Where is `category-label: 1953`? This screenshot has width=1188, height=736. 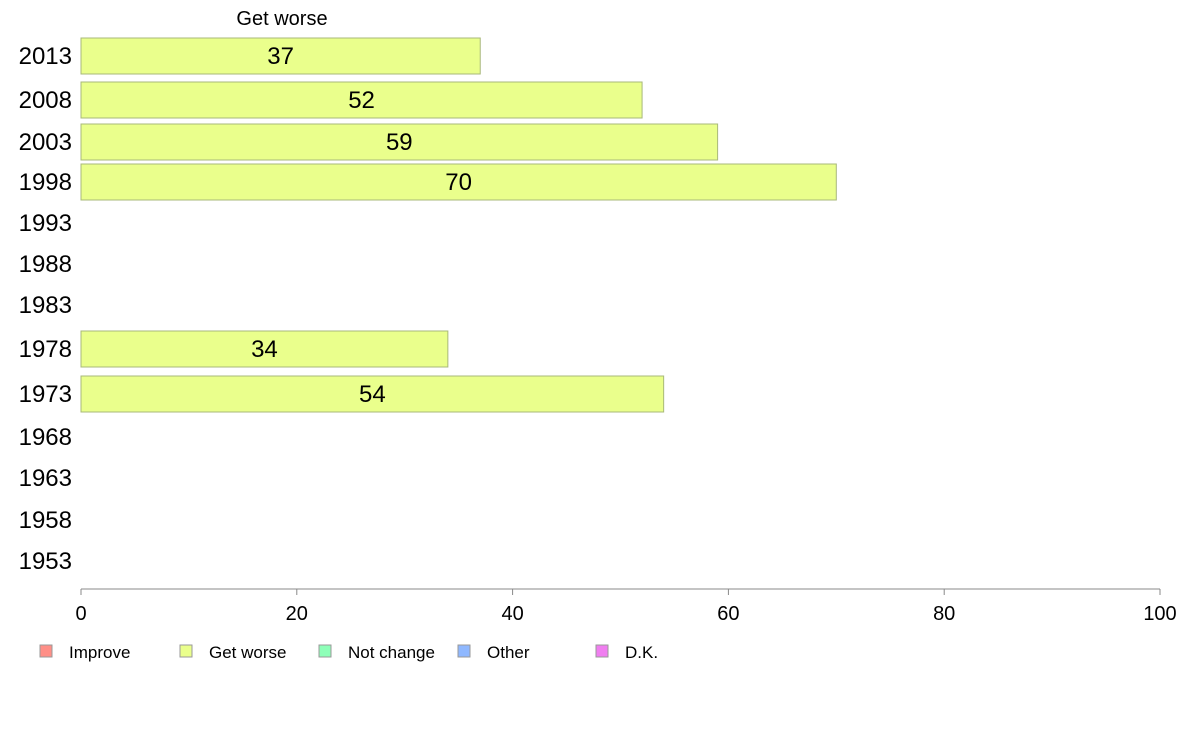
category-label: 1953 is located at coordinates (45, 561).